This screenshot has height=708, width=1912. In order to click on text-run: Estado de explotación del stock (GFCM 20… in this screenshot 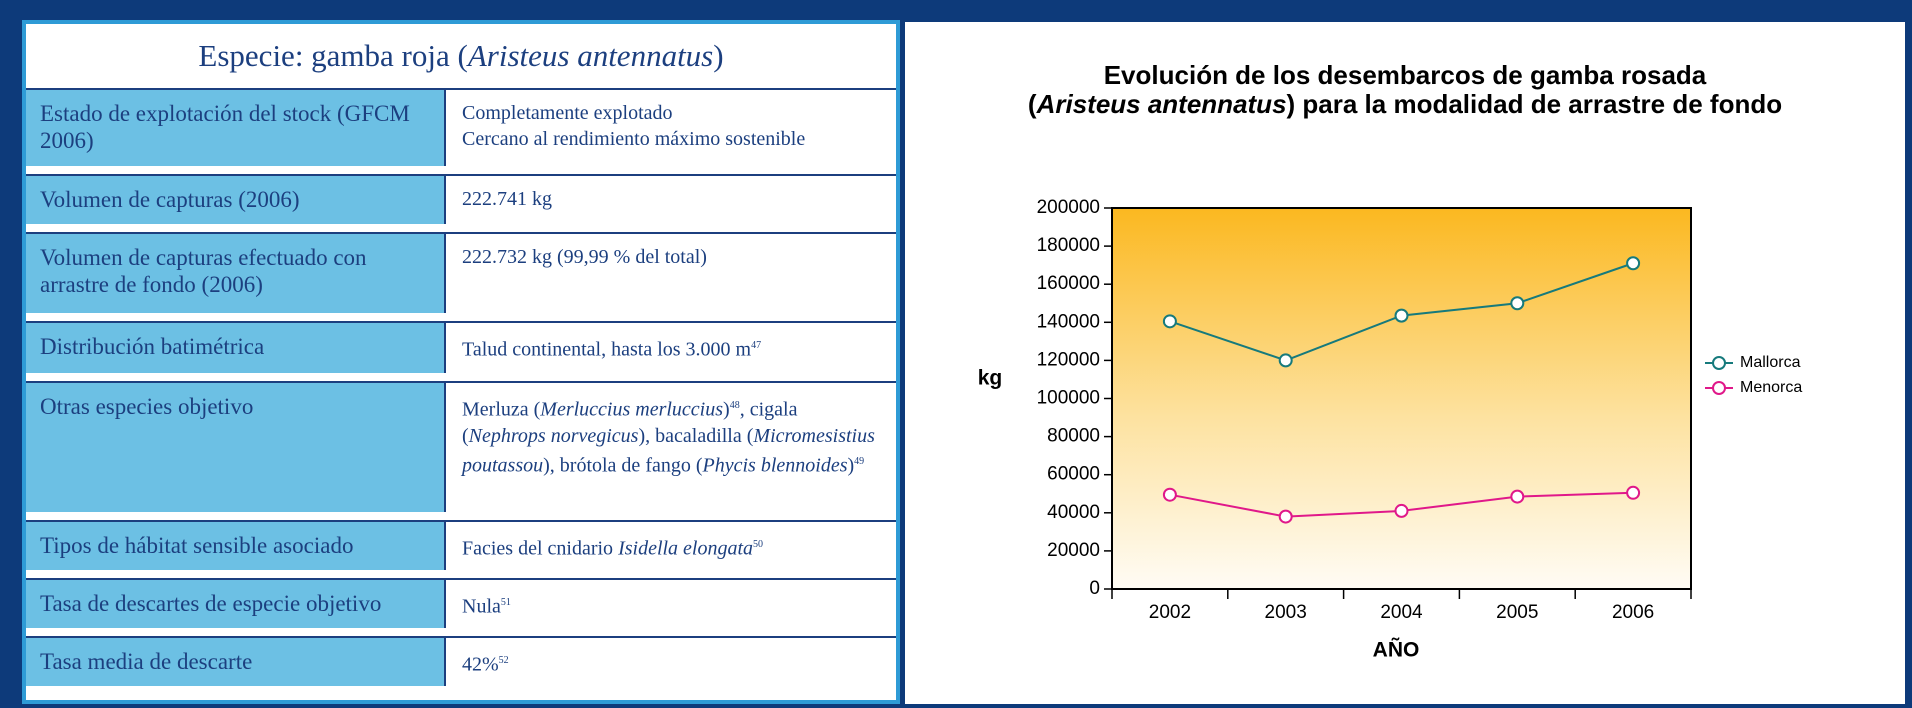, I will do `click(225, 127)`.